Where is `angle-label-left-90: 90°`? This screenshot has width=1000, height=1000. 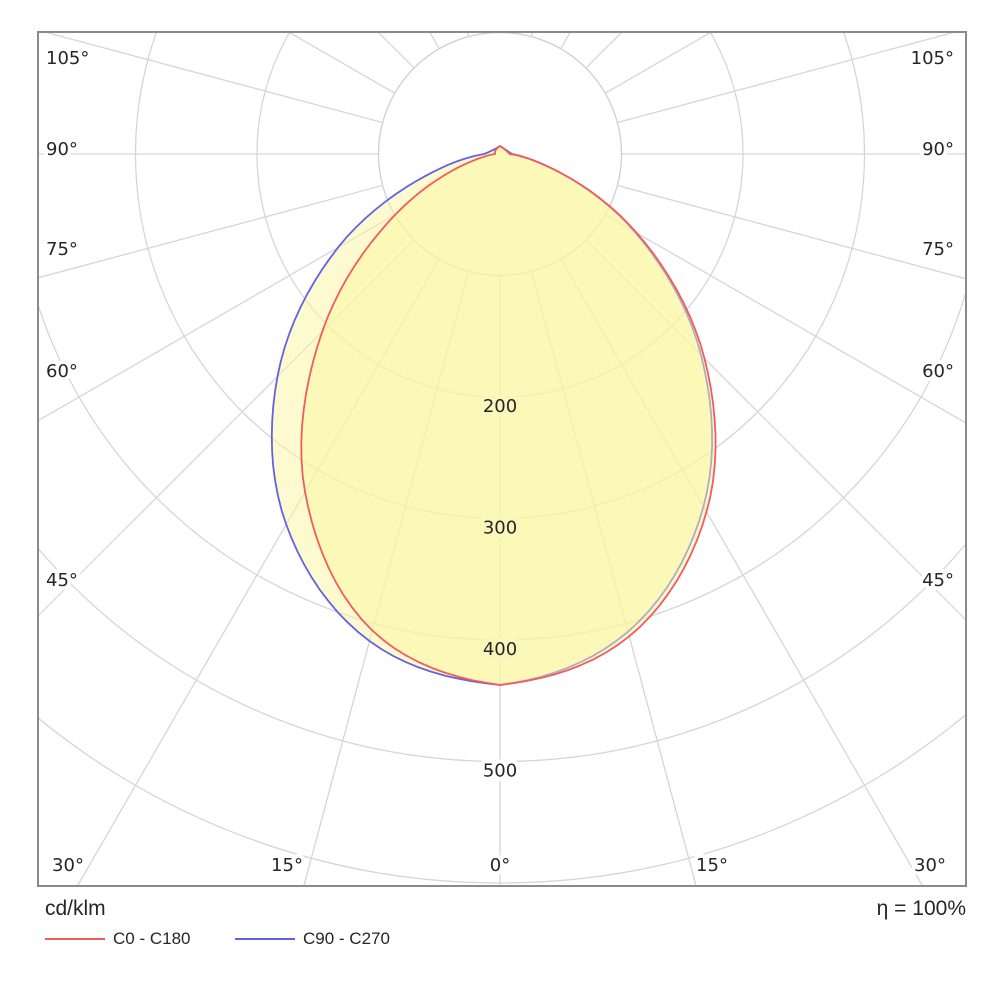
angle-label-left-90: 90° is located at coordinates (62, 149).